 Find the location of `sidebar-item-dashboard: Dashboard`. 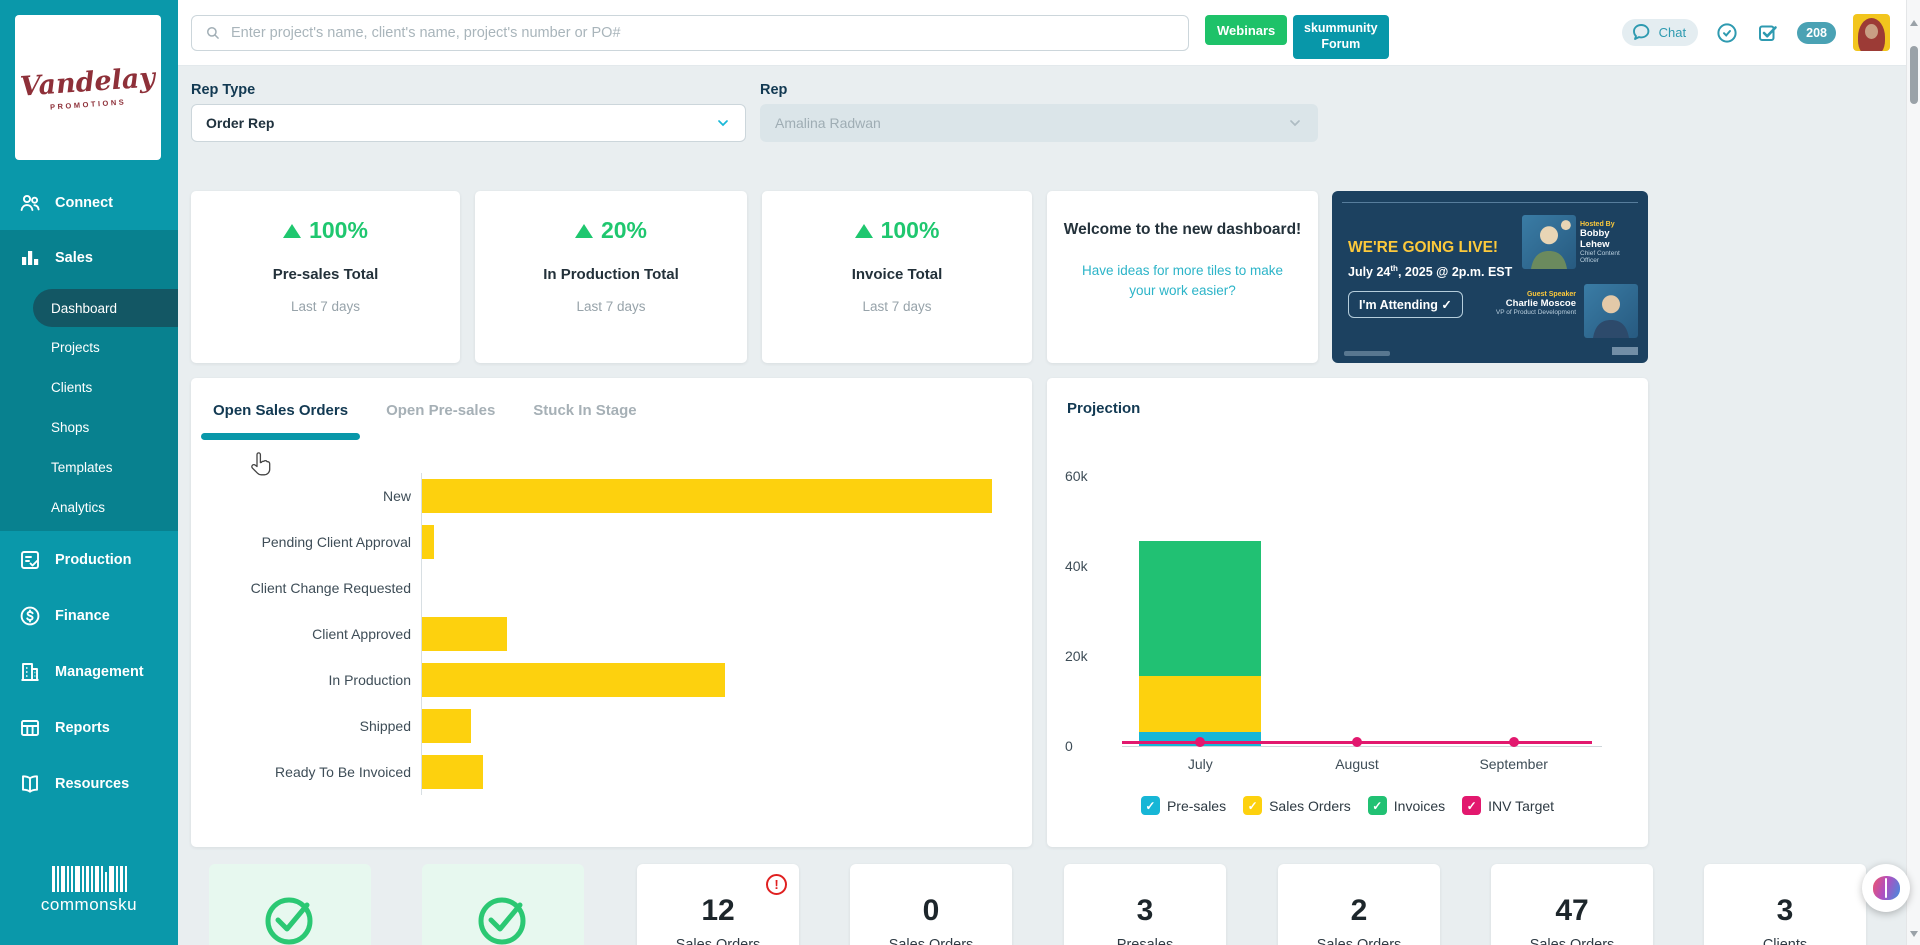

sidebar-item-dashboard: Dashboard is located at coordinates (105, 308).